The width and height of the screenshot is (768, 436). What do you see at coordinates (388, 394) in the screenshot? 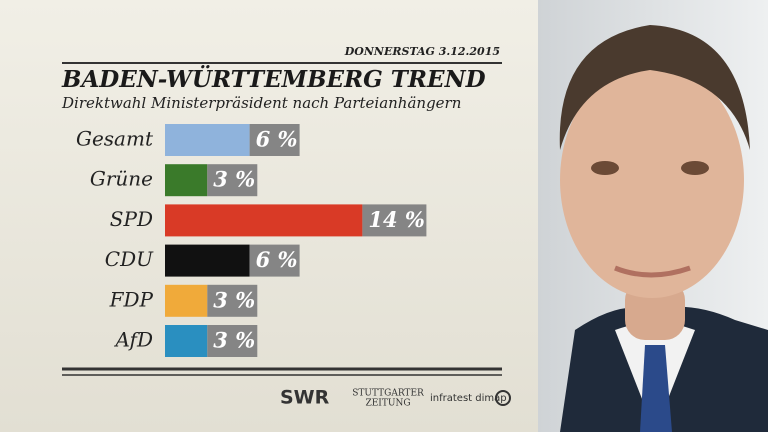
I see `logo-newspaper: STUTTGARTER` at bounding box center [388, 394].